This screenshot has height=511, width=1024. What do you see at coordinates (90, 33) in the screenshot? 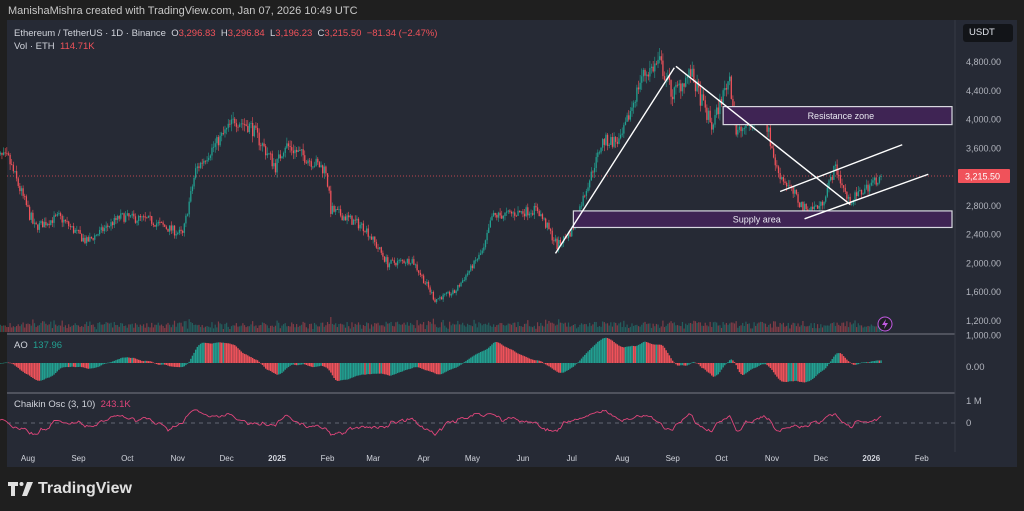
I see `symbol-name: Ethereum / TetherUS · 1D · Binance` at bounding box center [90, 33].